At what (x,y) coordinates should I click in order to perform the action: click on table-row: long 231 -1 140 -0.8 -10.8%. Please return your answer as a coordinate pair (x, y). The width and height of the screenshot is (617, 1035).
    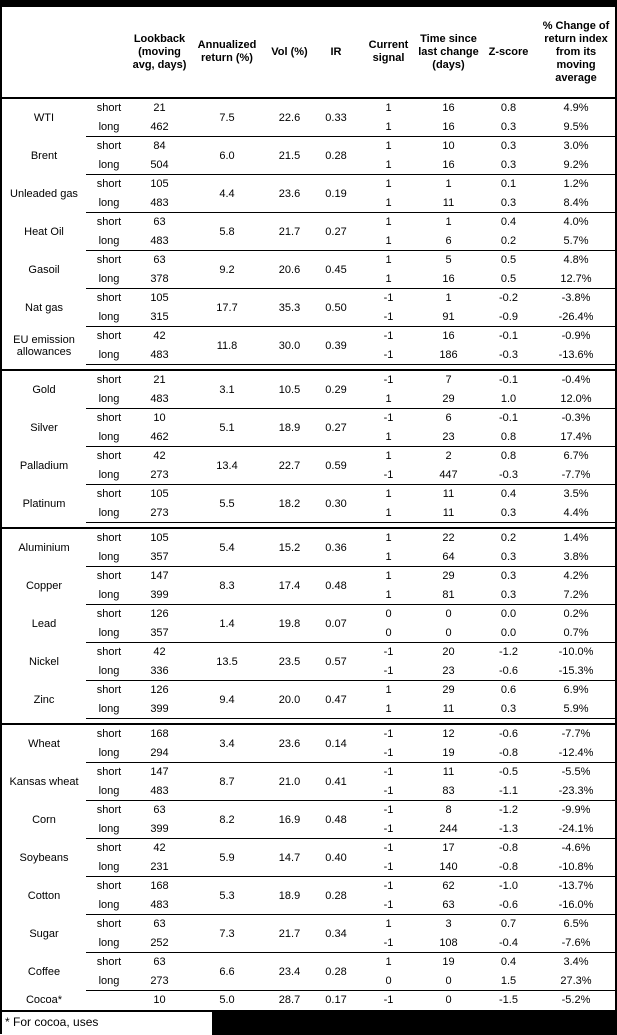
    Looking at the image, I should click on (308, 867).